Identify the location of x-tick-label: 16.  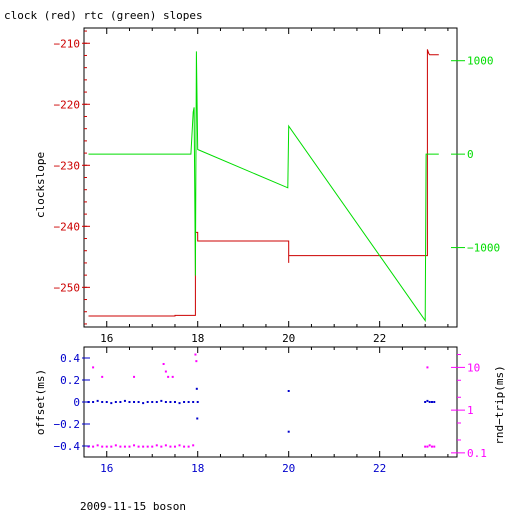
(106, 338).